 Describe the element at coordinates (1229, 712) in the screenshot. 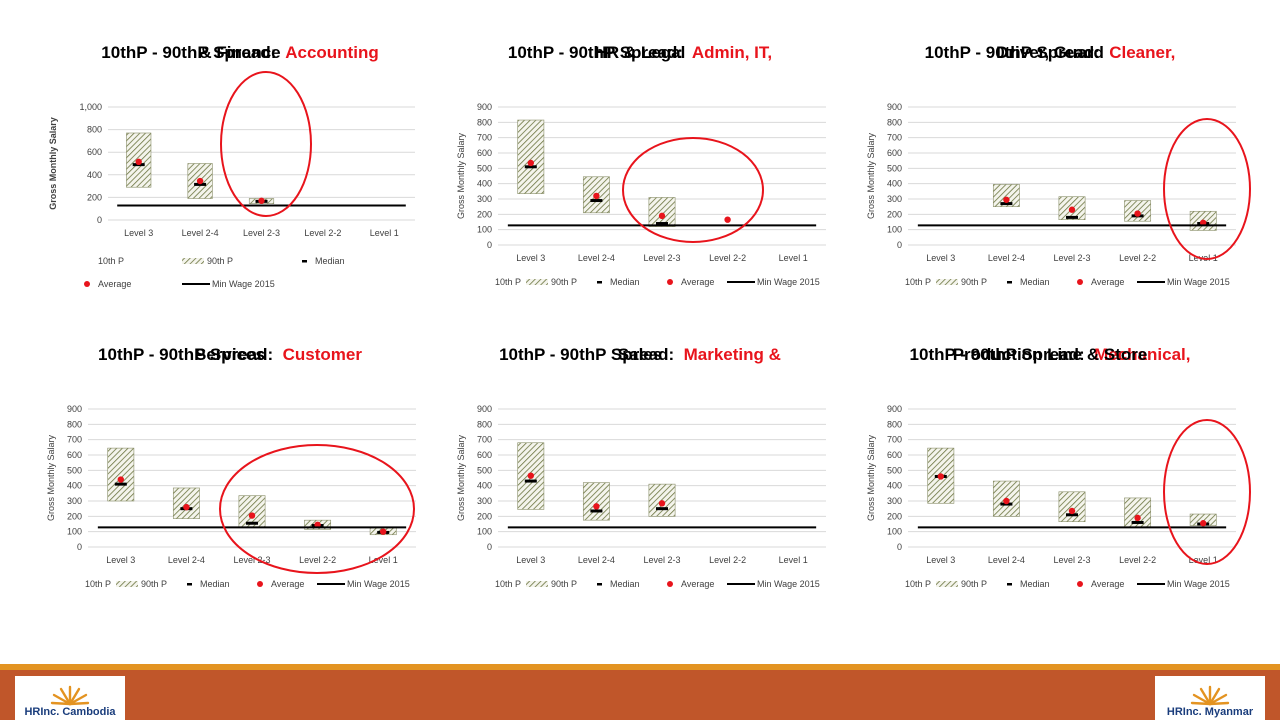

I see `logo-country: Myanmar` at that location.